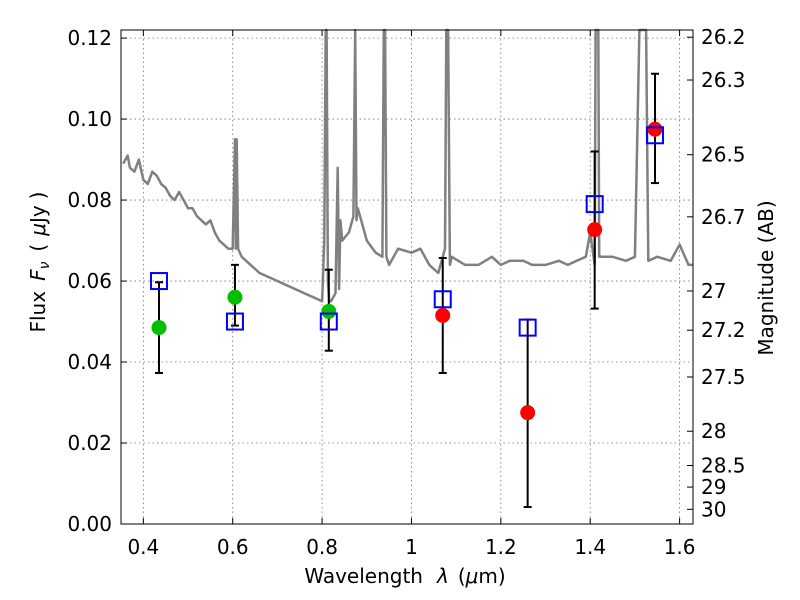 Image resolution: width=800 pixels, height=600 pixels. I want to click on y-tick-label: 0.08, so click(89, 200).